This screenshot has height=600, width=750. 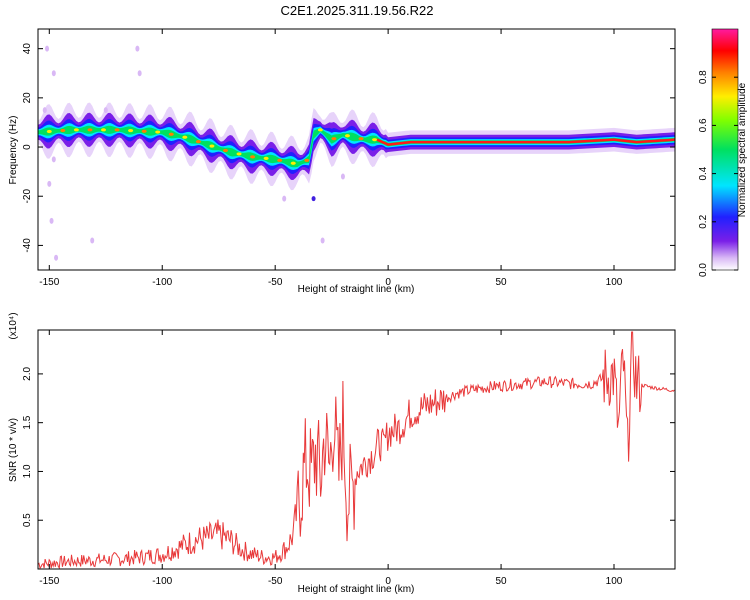 I want to click on colorbar-tick-label: 0.4, so click(x=703, y=173).